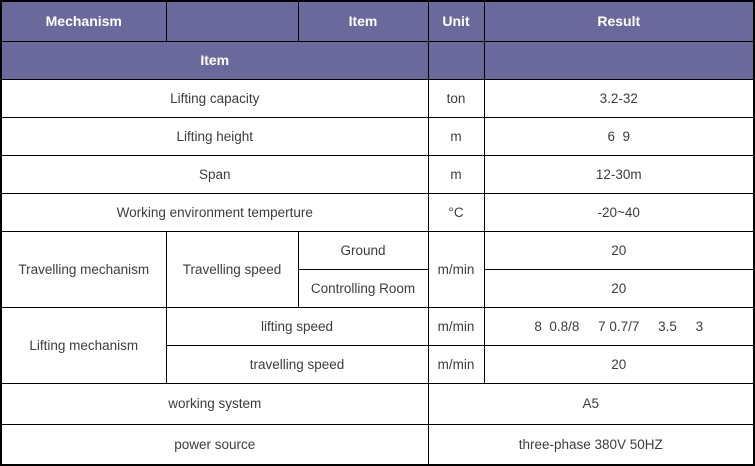 The image size is (755, 466). I want to click on travelling-mechanism-ground-label: Ground, so click(363, 250).